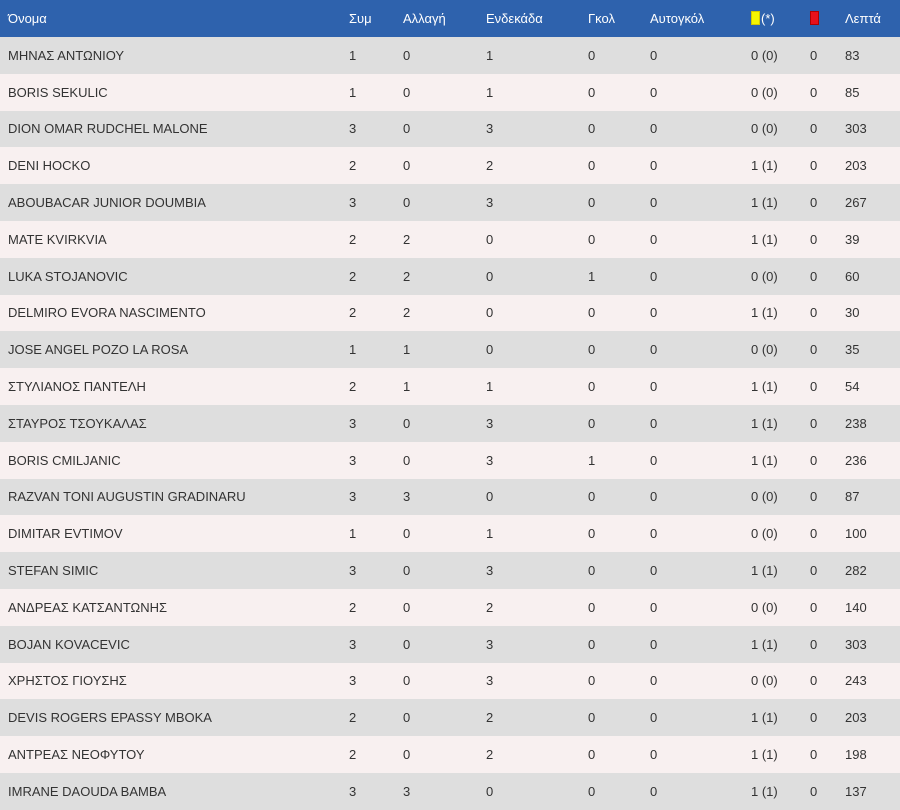  I want to click on table-row: DELMIRO EVORA NASCIMENTO 2 2 0 0 0 1 (1) 0 30, so click(450, 313).